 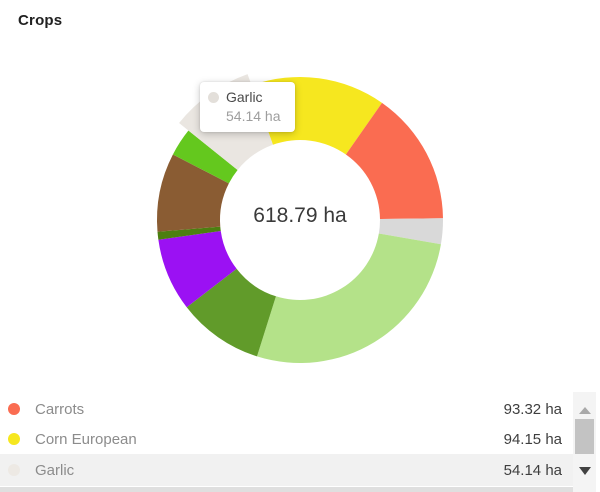 I want to click on scroll-down-icon, so click(x=584, y=471).